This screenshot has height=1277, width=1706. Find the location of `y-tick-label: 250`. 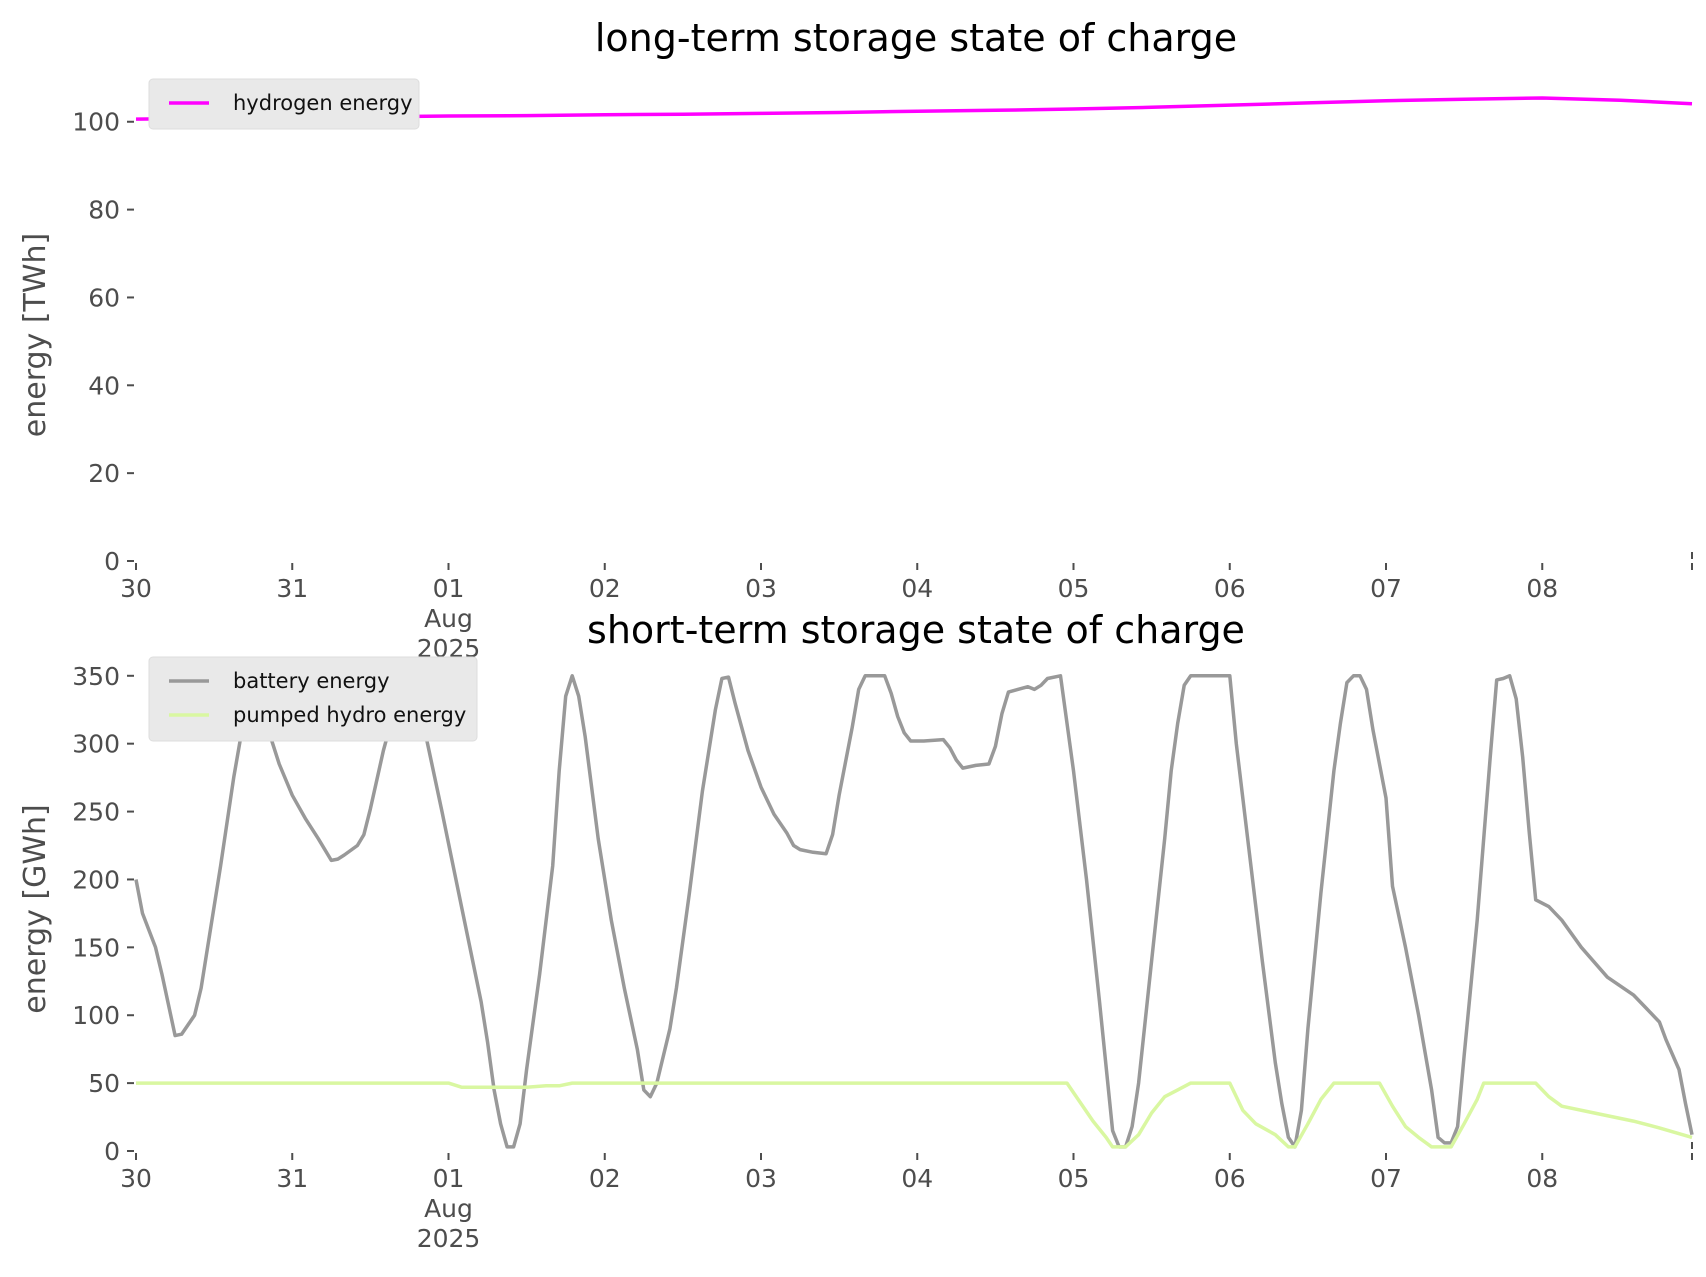

y-tick-label: 250 is located at coordinates (96, 812).